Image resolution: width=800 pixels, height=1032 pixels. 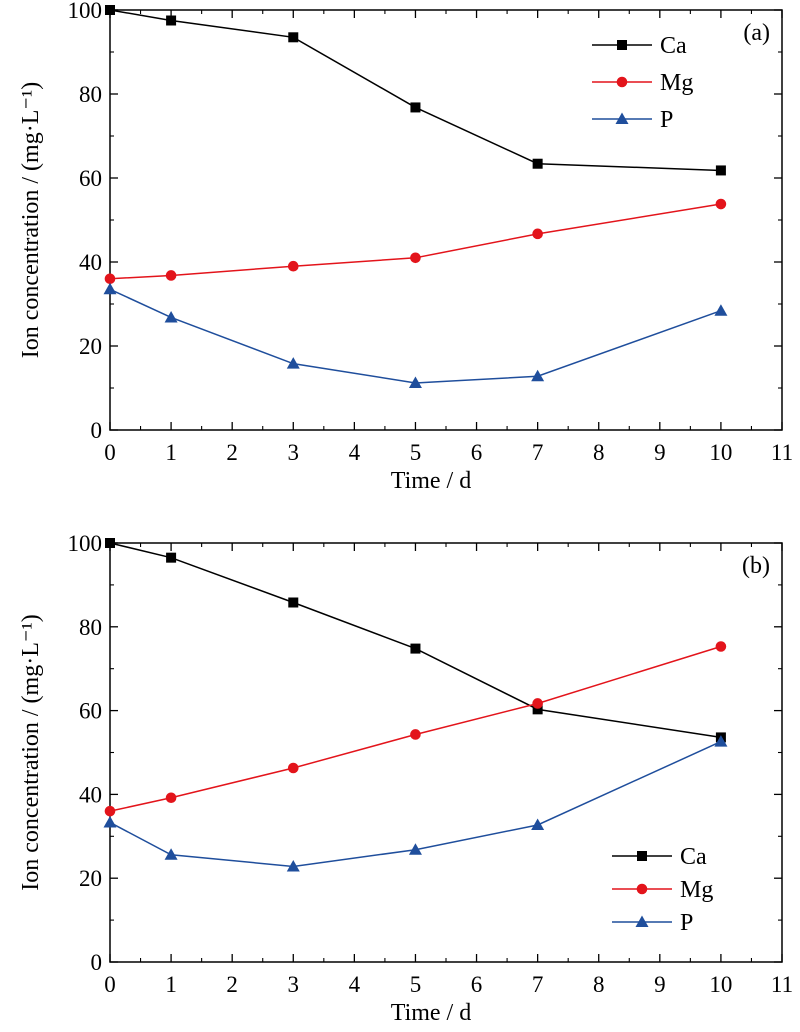 I want to click on y-tick-label: 0, so click(x=97, y=962).